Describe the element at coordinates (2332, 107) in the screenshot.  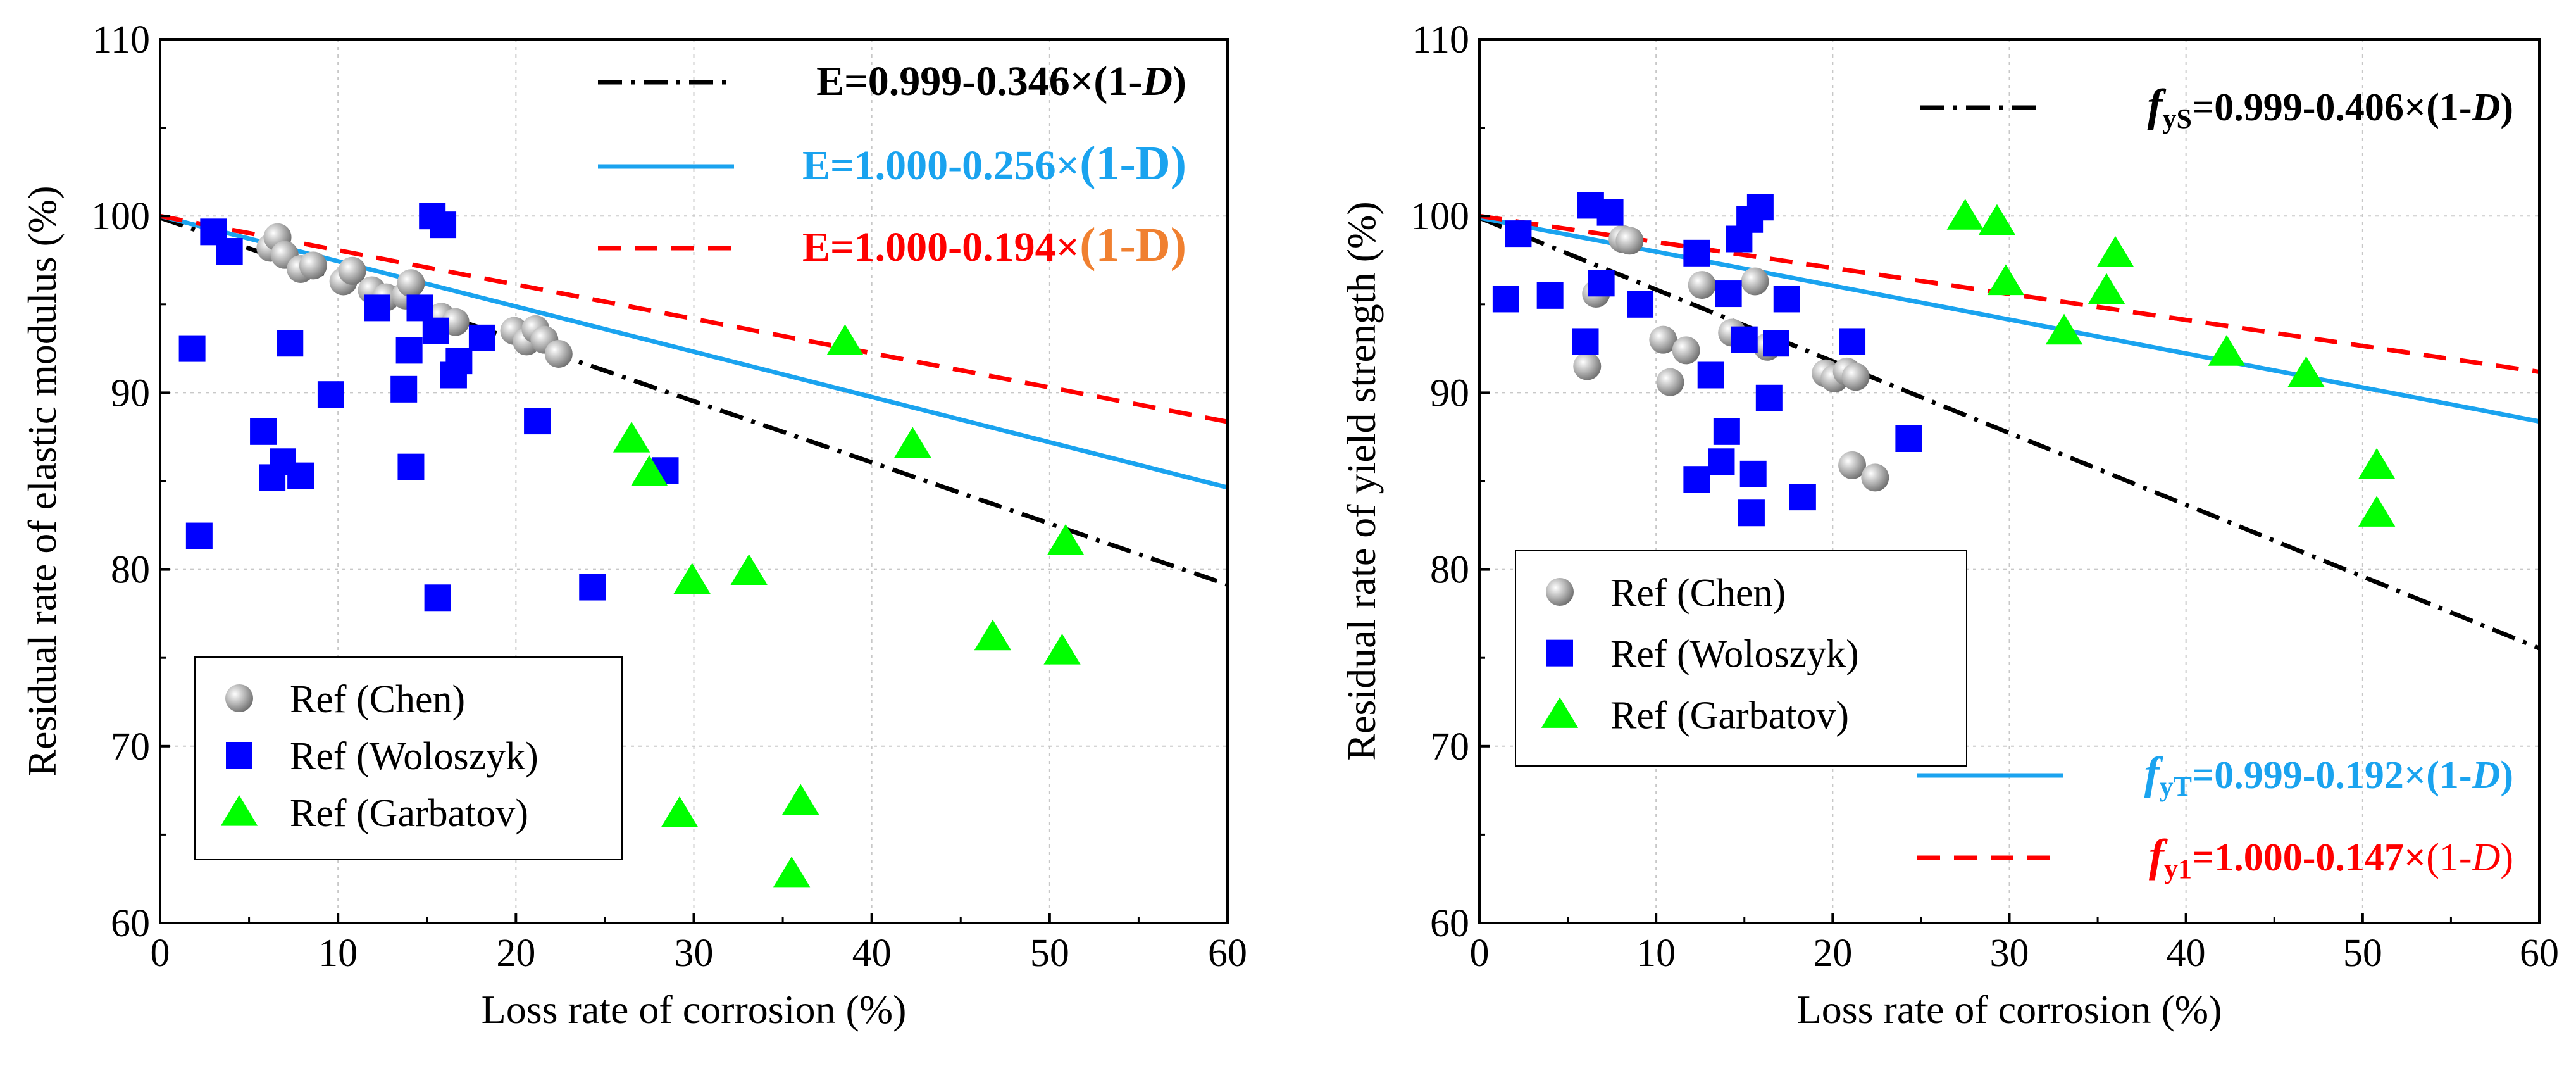
I see `equation-body: =0.999-0.406×(1-` at that location.